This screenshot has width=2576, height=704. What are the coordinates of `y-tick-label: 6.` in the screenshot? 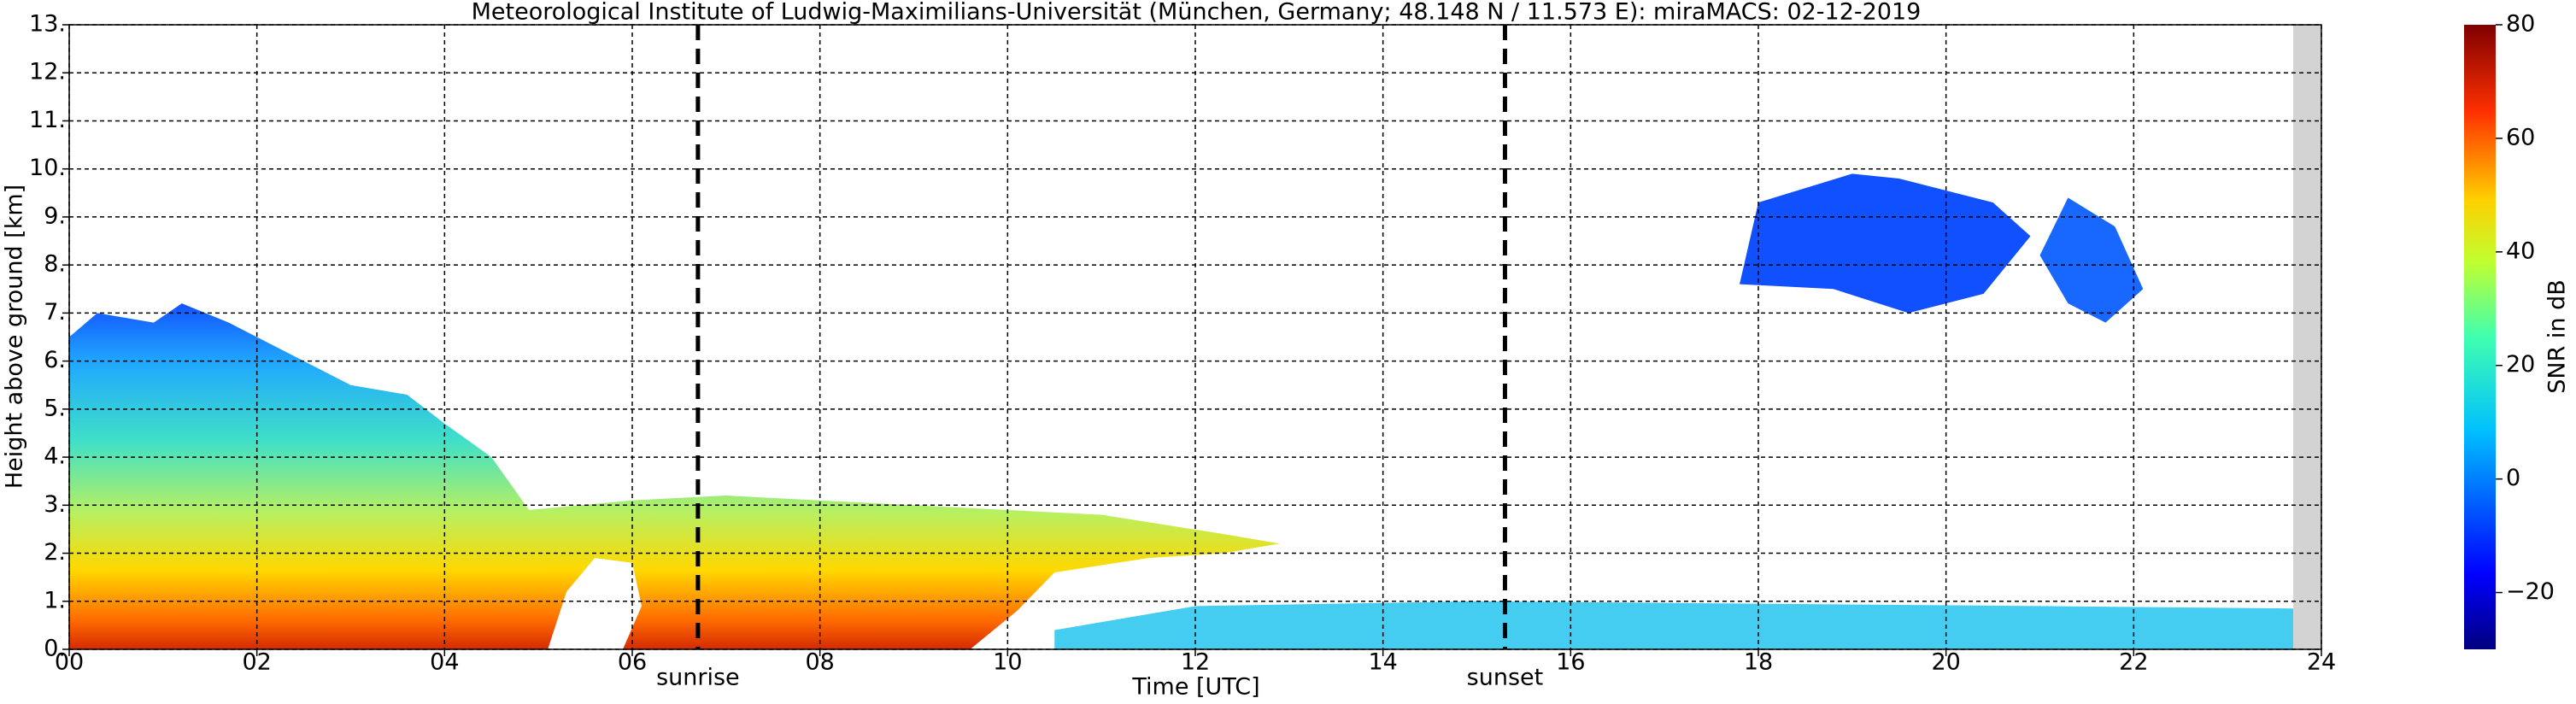 It's located at (55, 360).